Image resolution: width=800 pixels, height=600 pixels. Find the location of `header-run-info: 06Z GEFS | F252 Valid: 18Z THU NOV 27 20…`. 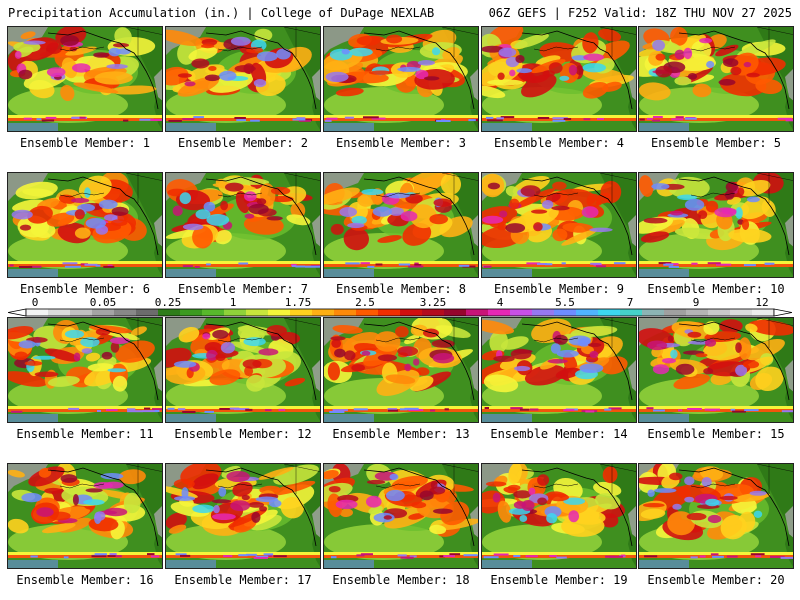

header-run-info: 06Z GEFS | F252 Valid: 18Z THU NOV 27 20… is located at coordinates (640, 13).